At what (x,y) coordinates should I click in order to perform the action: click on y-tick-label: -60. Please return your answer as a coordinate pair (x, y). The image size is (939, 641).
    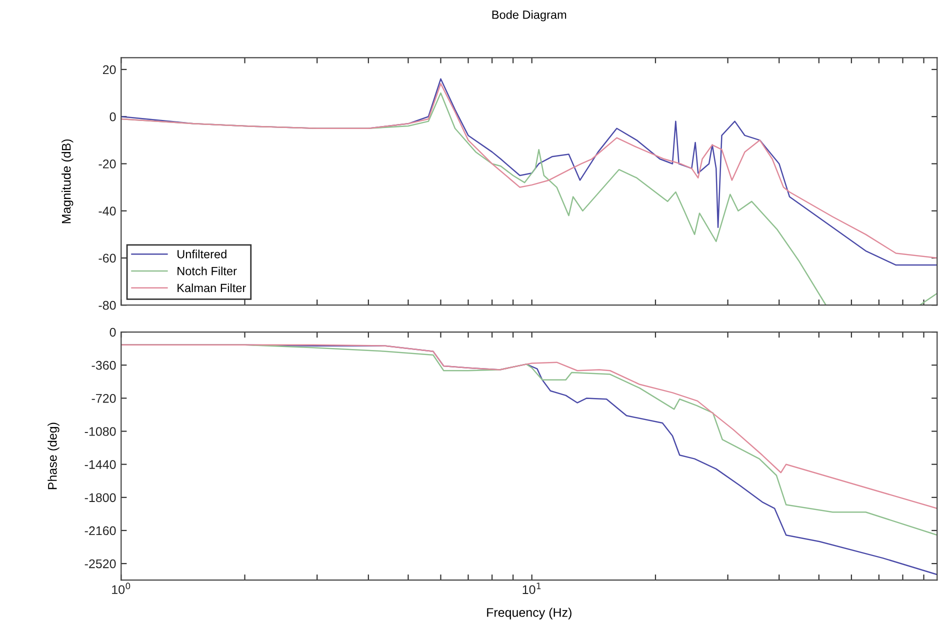
    Looking at the image, I should click on (107, 258).